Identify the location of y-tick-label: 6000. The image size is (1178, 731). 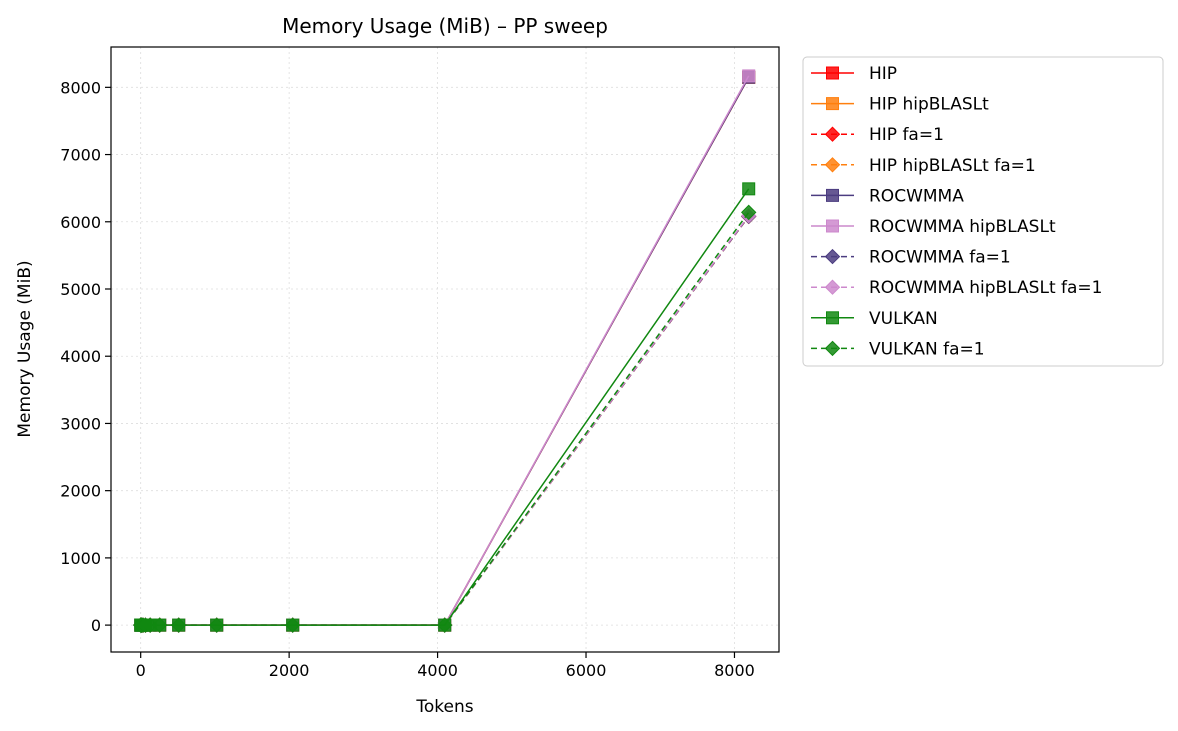
(80, 222).